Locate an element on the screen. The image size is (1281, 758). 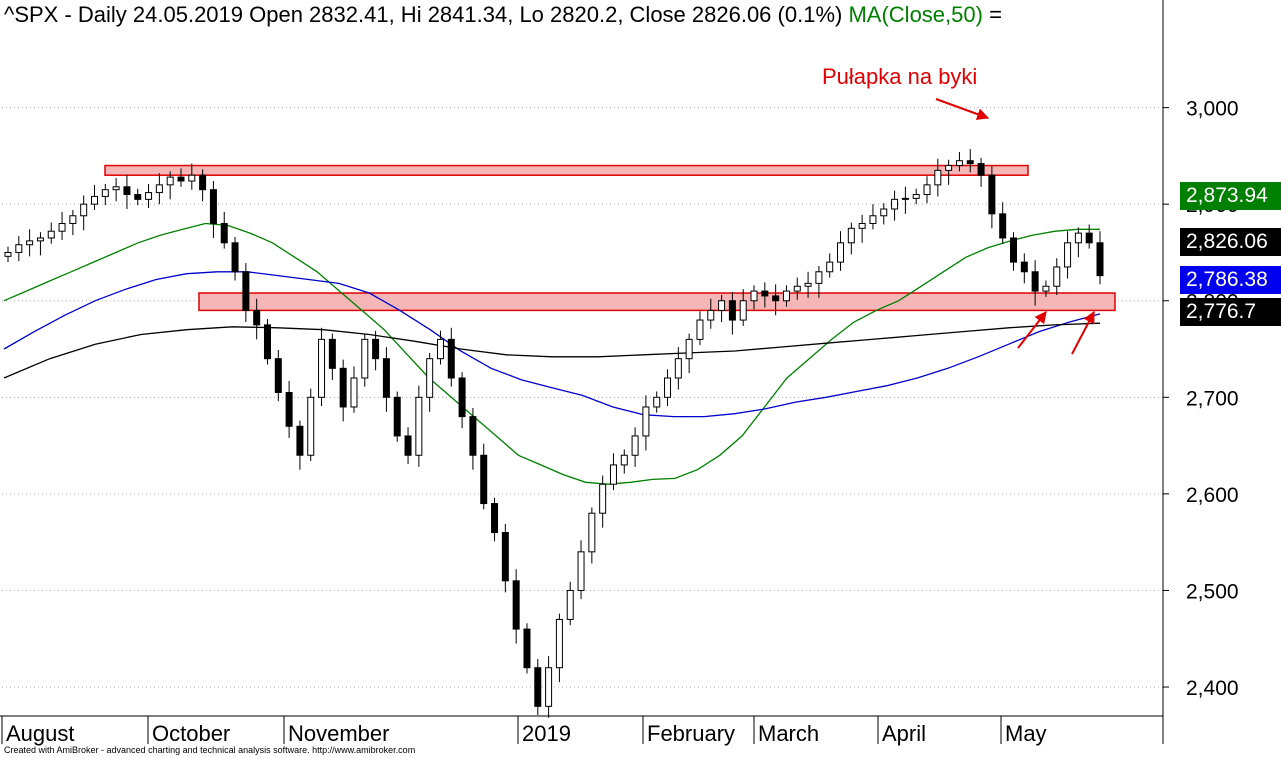
y-tick-label-6: 3,000 is located at coordinates (1212, 109).